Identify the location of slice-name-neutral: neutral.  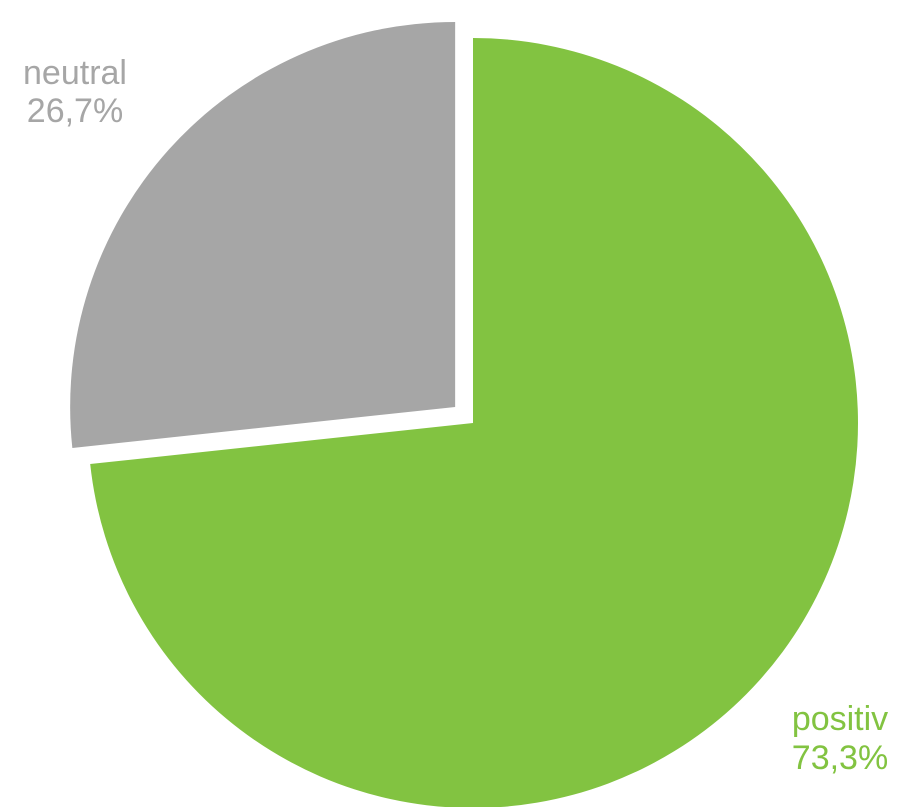
(75, 73).